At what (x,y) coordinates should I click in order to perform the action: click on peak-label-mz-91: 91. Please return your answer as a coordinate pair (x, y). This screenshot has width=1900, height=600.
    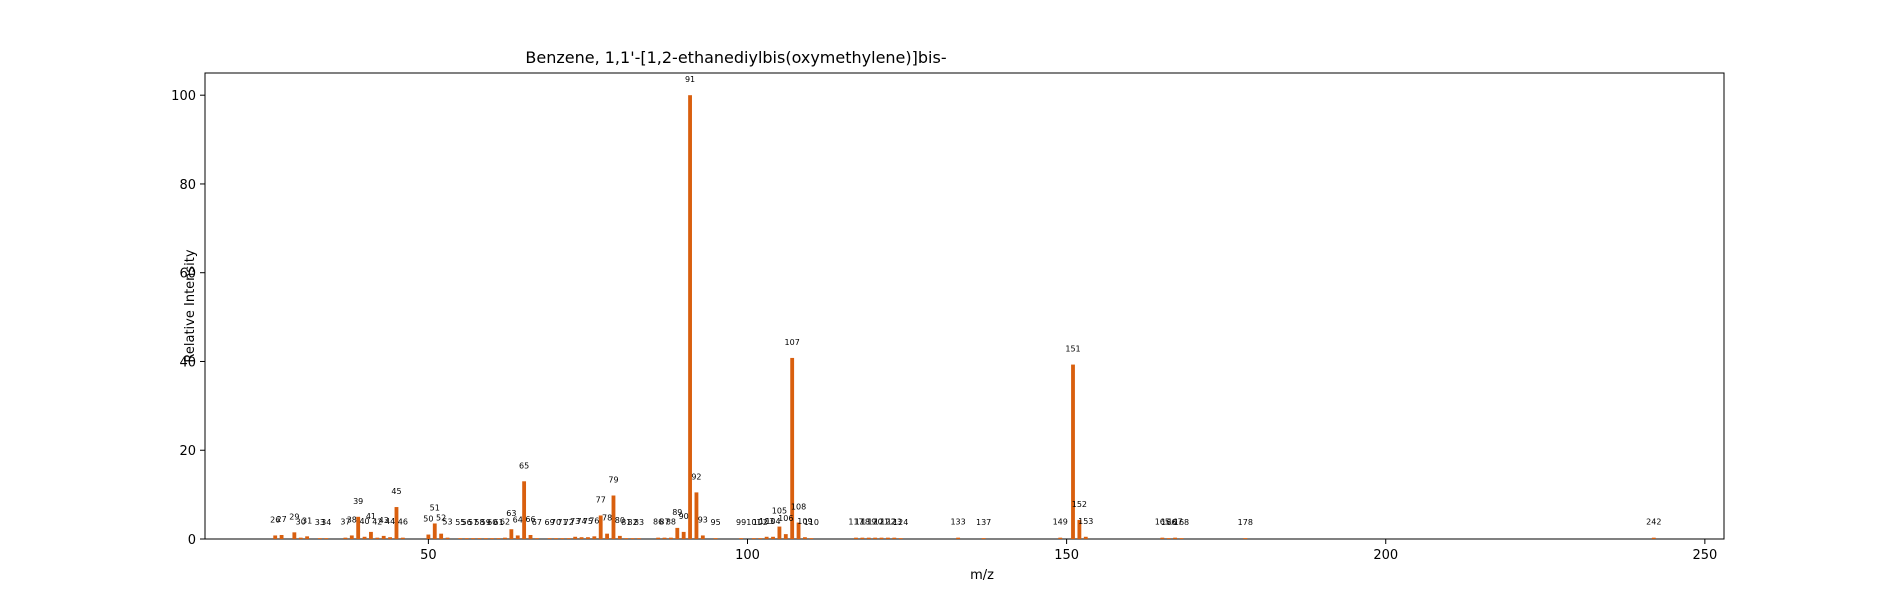
    Looking at the image, I should click on (690, 79).